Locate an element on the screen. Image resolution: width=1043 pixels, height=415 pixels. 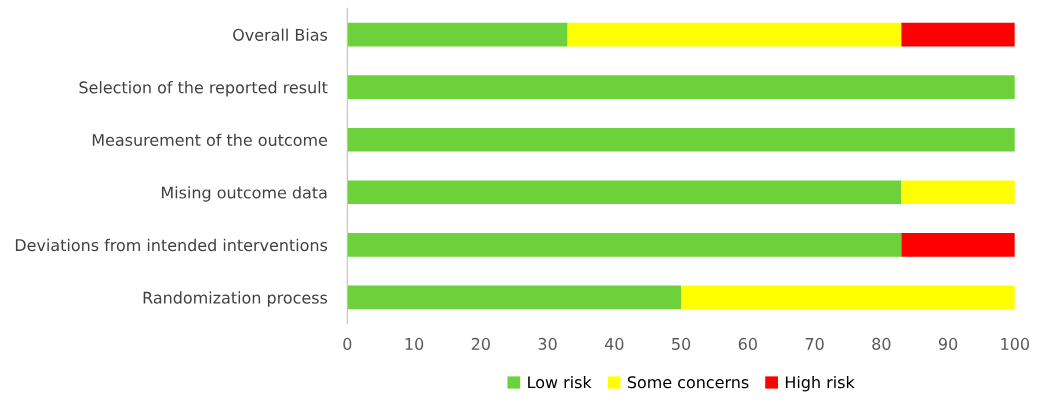
x-tick-label: 50 is located at coordinates (681, 343).